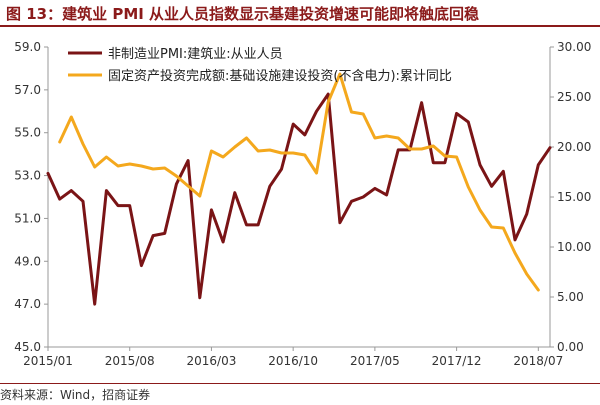 This screenshot has width=600, height=405. Describe the element at coordinates (574, 197) in the screenshot. I see `y-right-tick-label: 15.00` at that location.